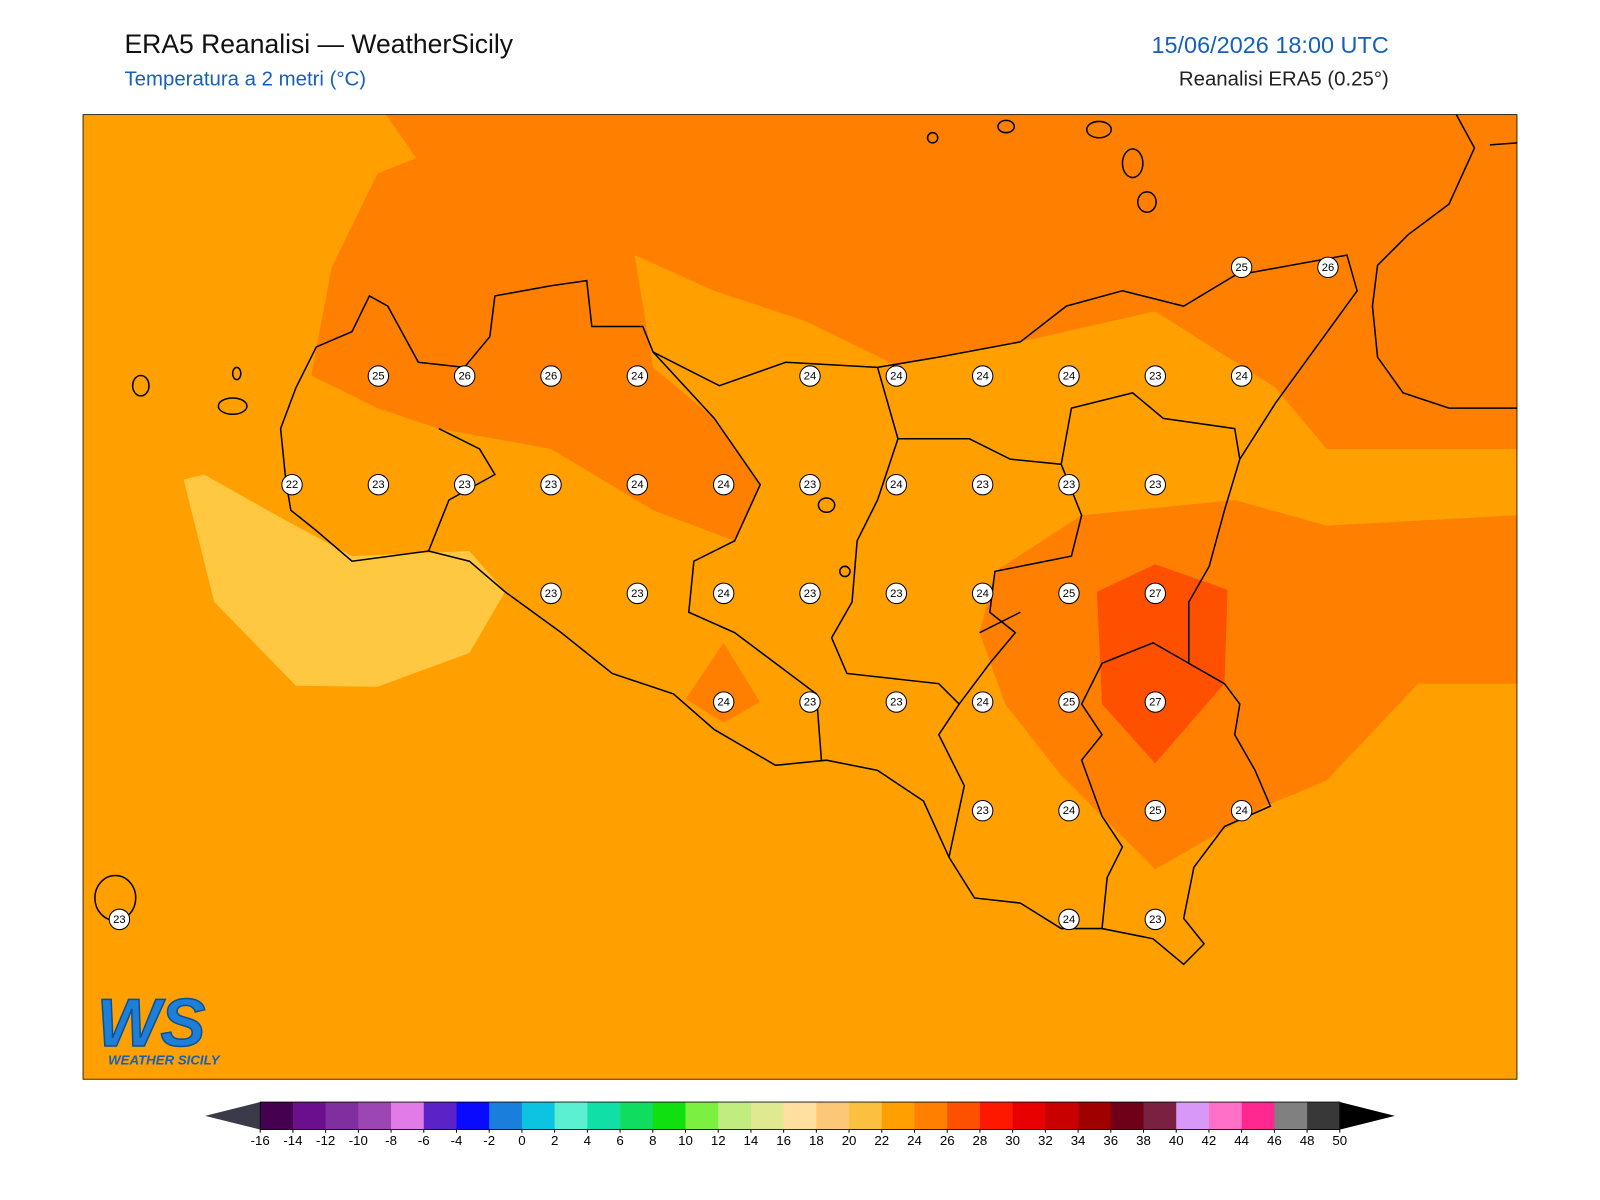  I want to click on colorbar-label: 14, so click(751, 1140).